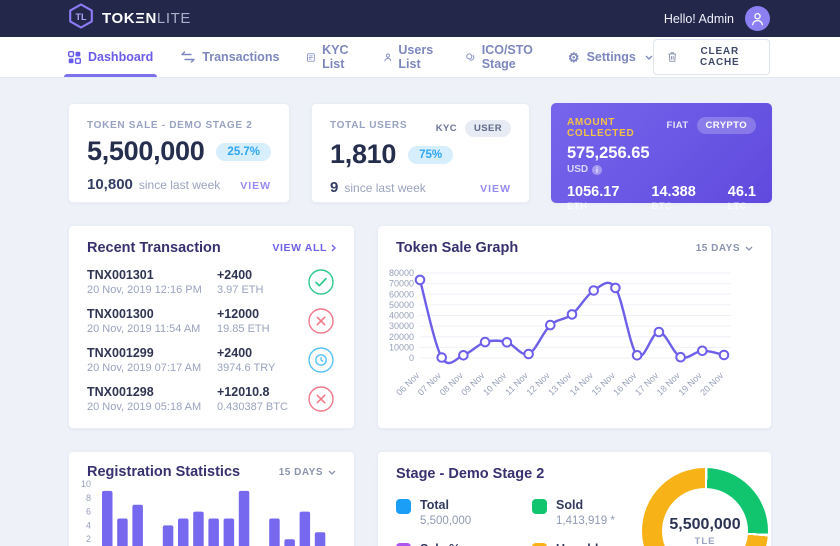  Describe the element at coordinates (387, 57) in the screenshot. I see `user-icon` at that location.